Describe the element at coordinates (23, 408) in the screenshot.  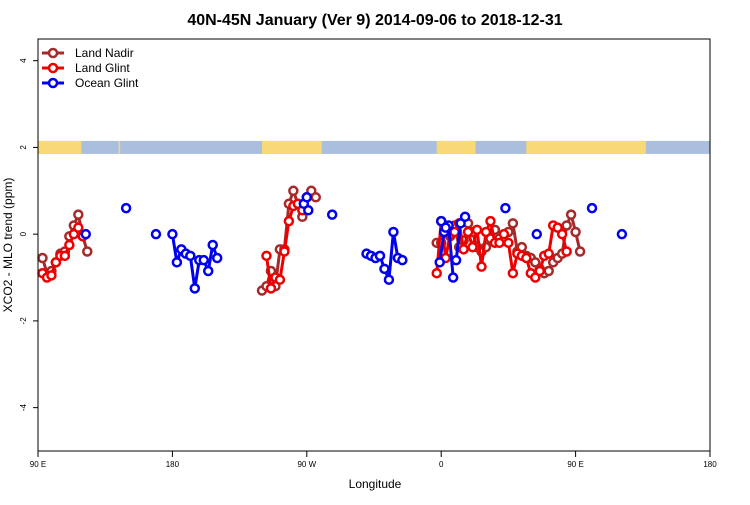
I see `y-tick-label: -4` at that location.